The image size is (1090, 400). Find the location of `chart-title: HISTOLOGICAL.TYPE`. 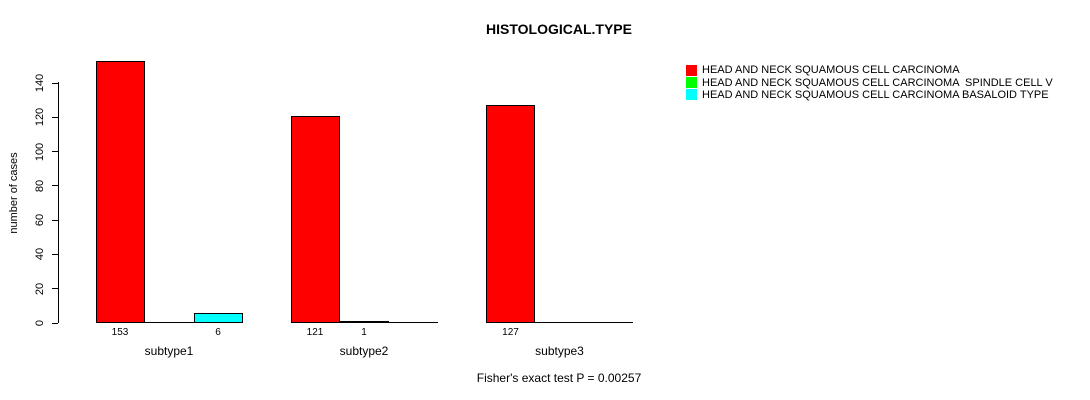

chart-title: HISTOLOGICAL.TYPE is located at coordinates (559, 29).